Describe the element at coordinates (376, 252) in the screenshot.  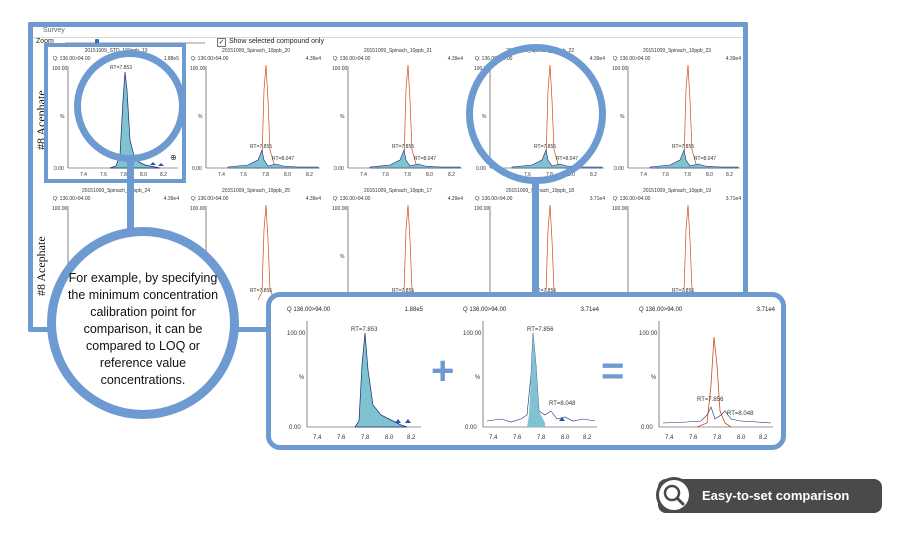
I see `chromatogram-plot: 100.00 % RT=7.855` at that location.